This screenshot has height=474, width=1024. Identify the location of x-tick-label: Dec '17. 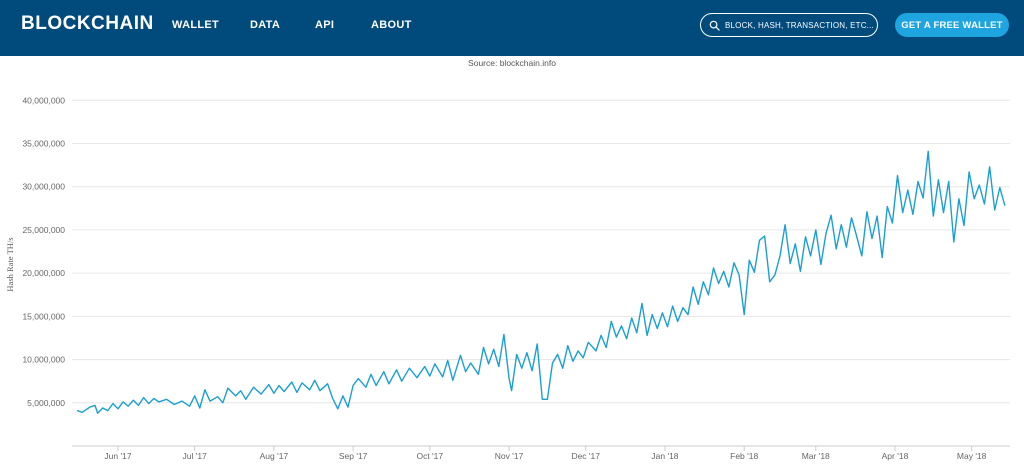
(585, 456).